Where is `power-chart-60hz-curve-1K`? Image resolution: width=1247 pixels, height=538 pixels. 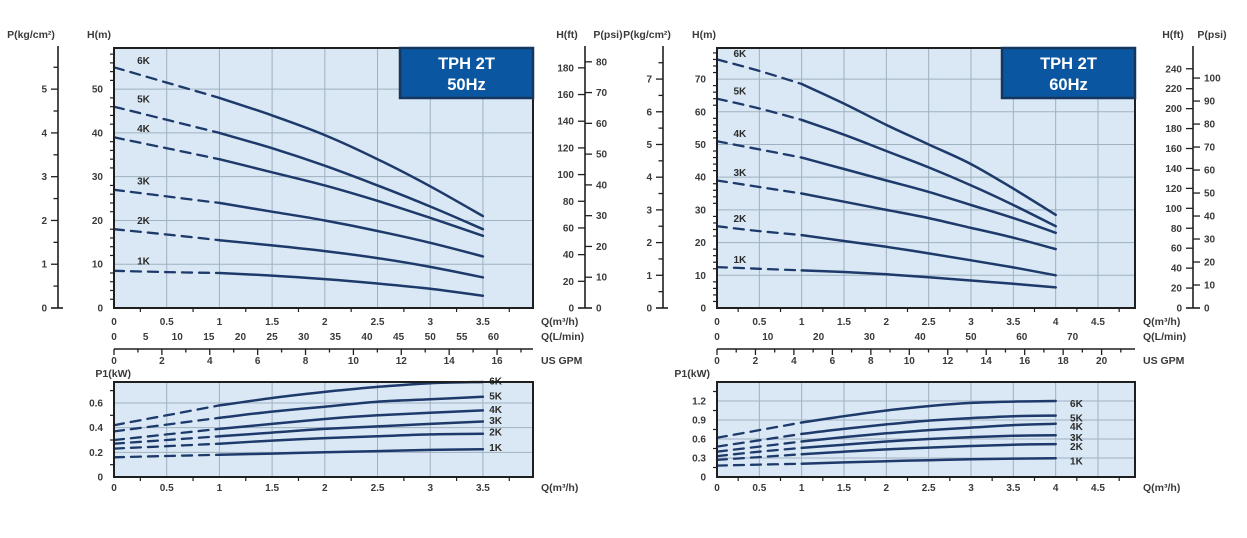 power-chart-60hz-curve-1K is located at coordinates (928, 461).